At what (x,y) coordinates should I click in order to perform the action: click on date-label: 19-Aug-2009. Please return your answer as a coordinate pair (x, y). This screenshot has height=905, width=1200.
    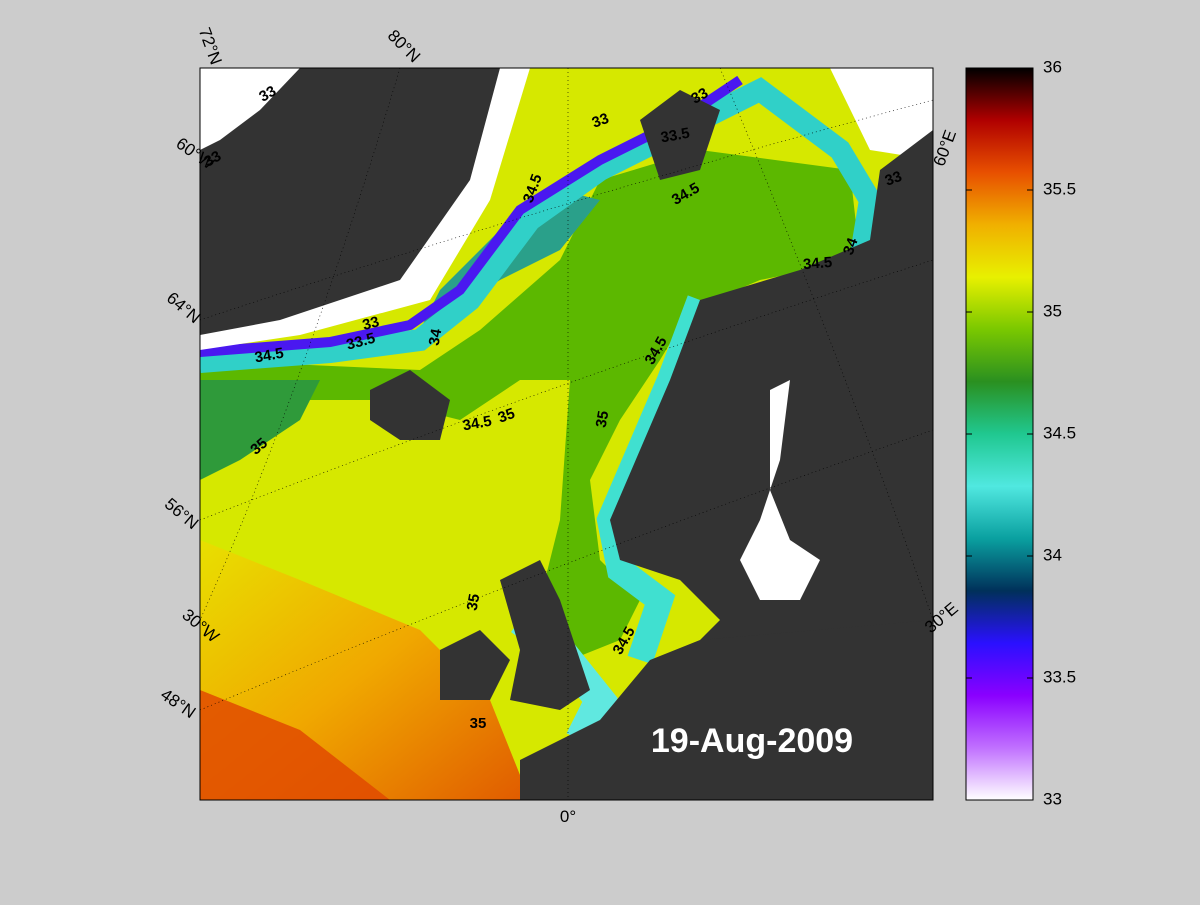
    Looking at the image, I should click on (752, 741).